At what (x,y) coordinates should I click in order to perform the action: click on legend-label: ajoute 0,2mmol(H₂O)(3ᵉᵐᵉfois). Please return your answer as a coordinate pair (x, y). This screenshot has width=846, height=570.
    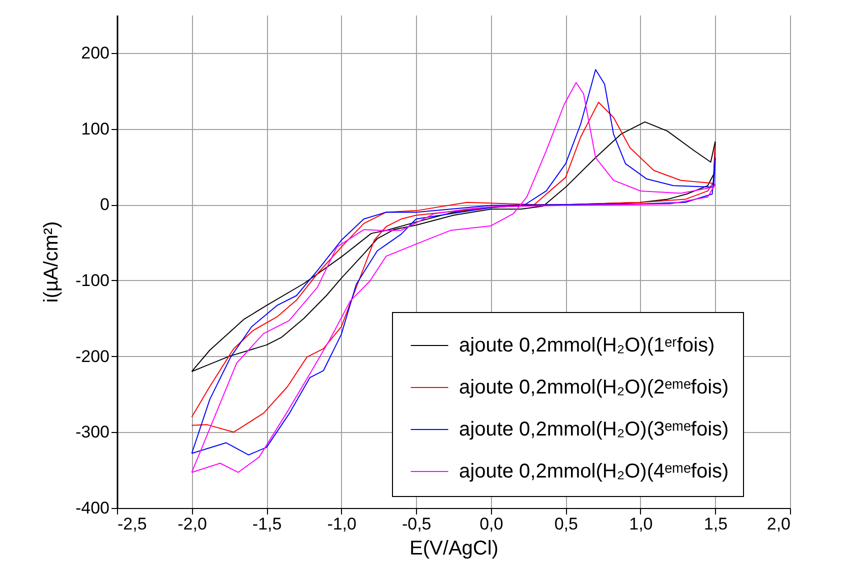
    Looking at the image, I should click on (594, 429).